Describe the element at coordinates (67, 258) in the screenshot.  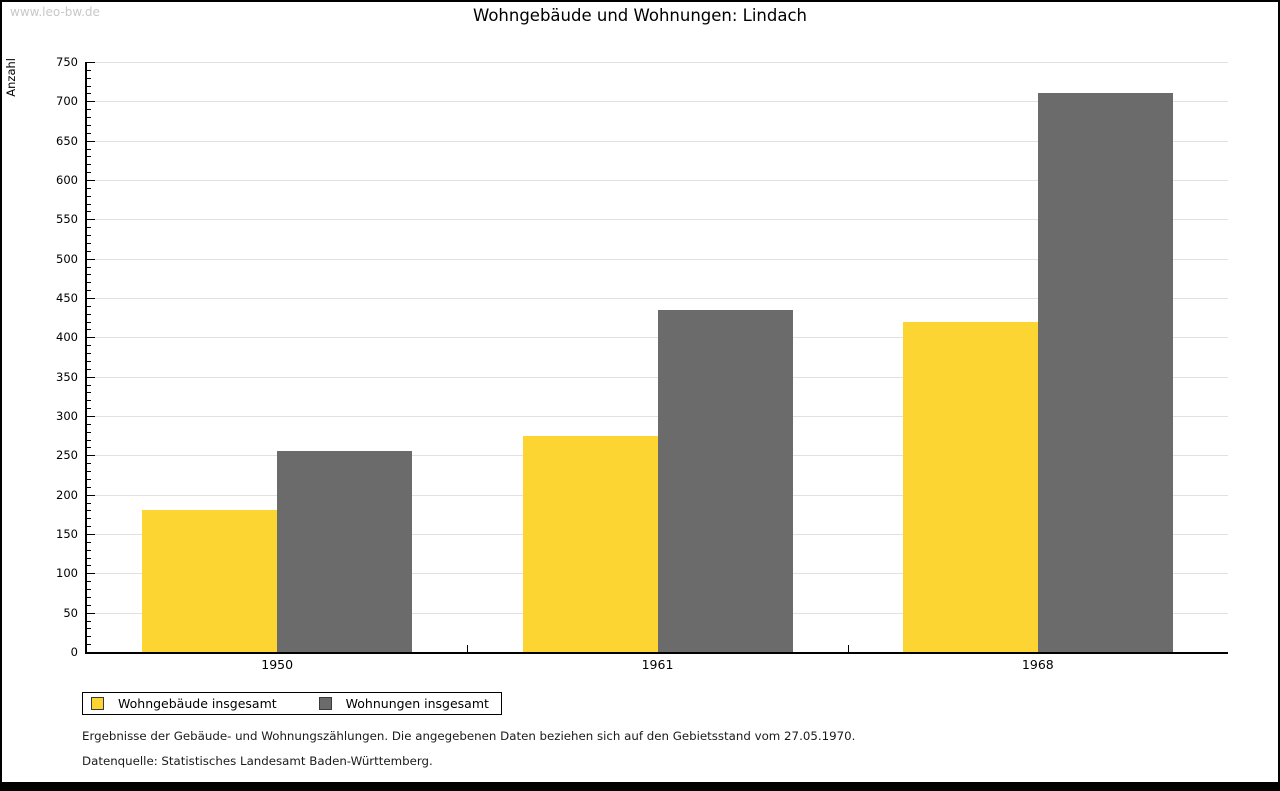
I see `y-tick-label: 500` at that location.